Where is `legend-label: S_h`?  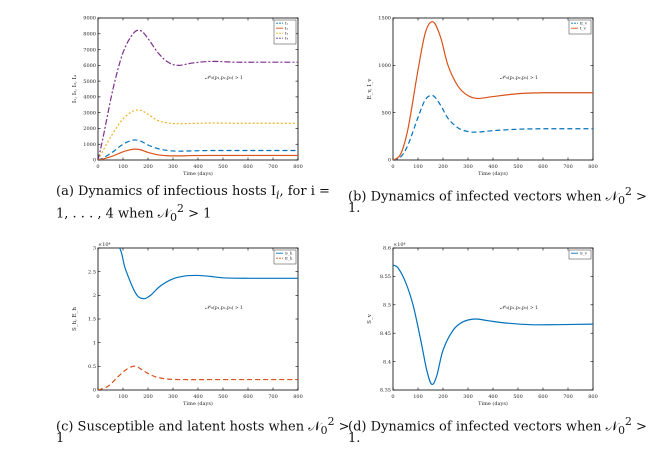 legend-label: S_h is located at coordinates (289, 253).